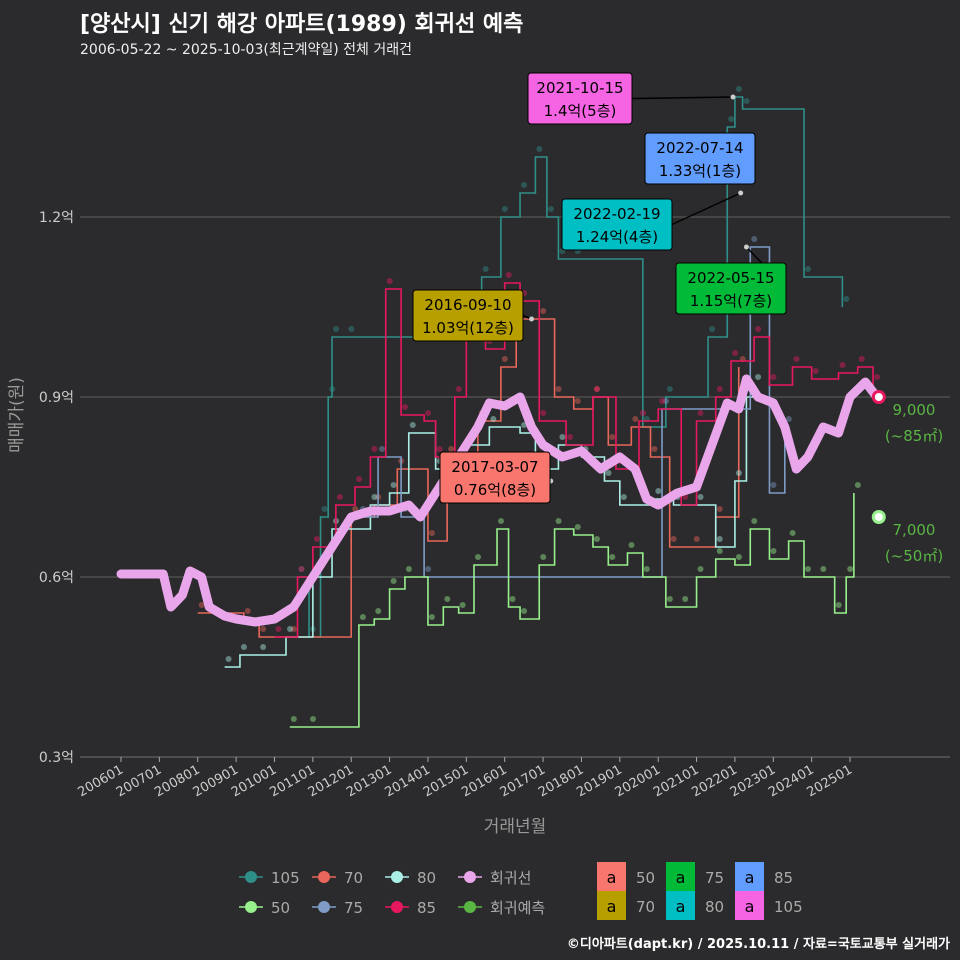 The height and width of the screenshot is (960, 960). What do you see at coordinates (426, 878) in the screenshot?
I see `legend-label: 80` at bounding box center [426, 878].